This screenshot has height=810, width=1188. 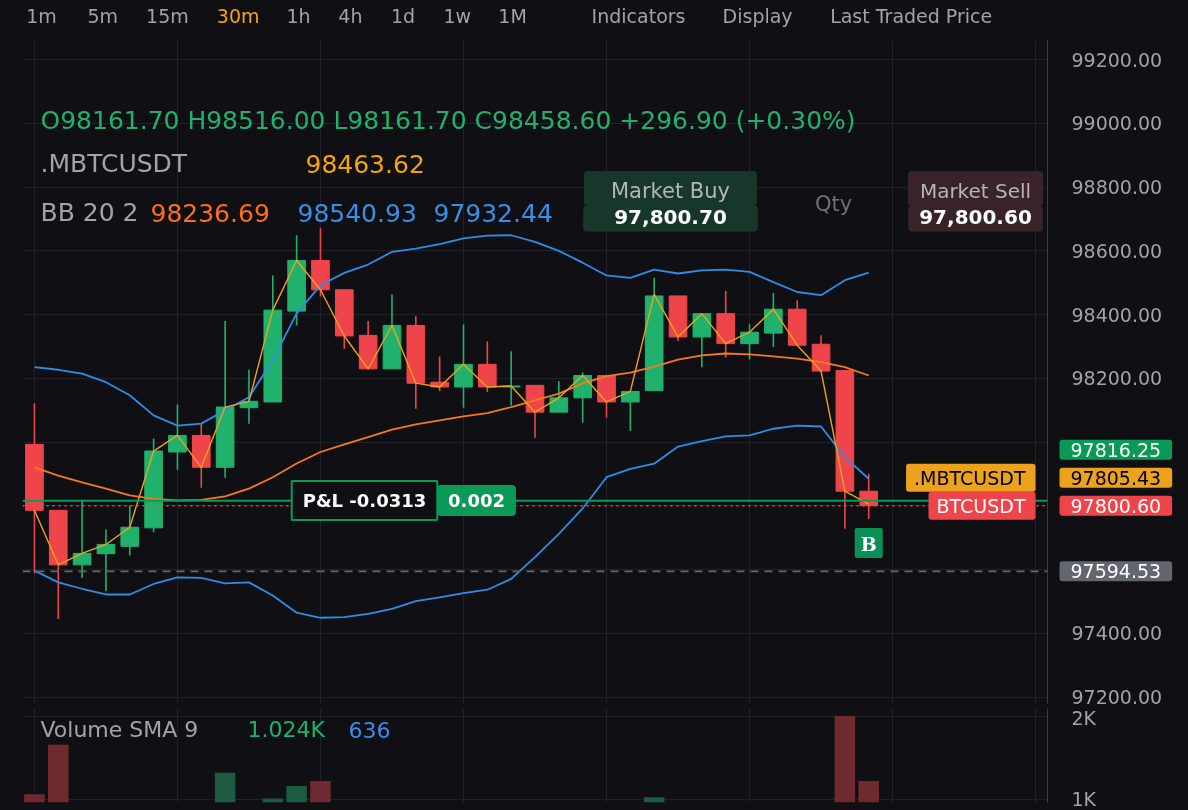 What do you see at coordinates (1116, 571) in the screenshot?
I see `text: 97594.53` at bounding box center [1116, 571].